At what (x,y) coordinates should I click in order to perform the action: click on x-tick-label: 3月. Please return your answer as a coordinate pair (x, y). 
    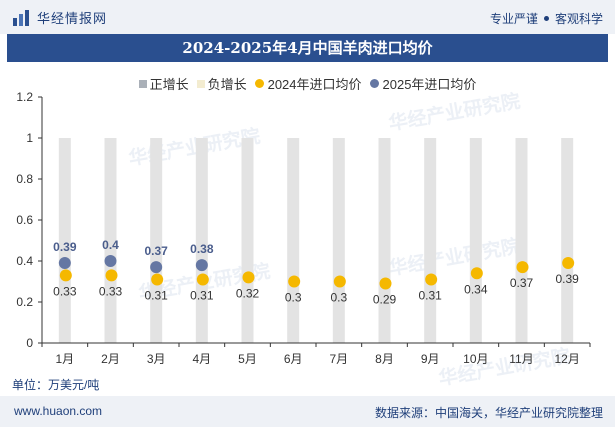
    Looking at the image, I should click on (156, 359).